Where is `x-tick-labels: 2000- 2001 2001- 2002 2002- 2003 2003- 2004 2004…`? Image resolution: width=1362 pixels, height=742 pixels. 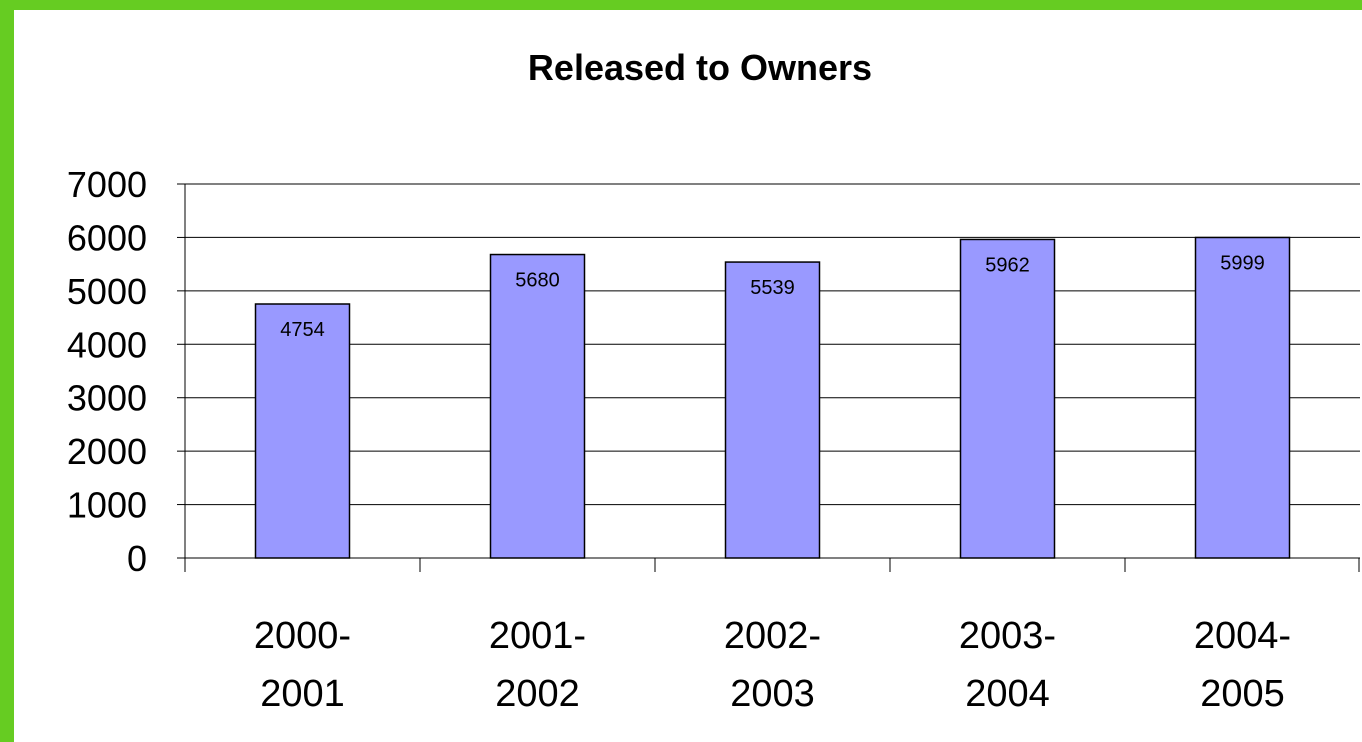 x-tick-labels: 2000- 2001 2001- 2002 2002- 2003 2003- 2004 2004… is located at coordinates (772, 665).